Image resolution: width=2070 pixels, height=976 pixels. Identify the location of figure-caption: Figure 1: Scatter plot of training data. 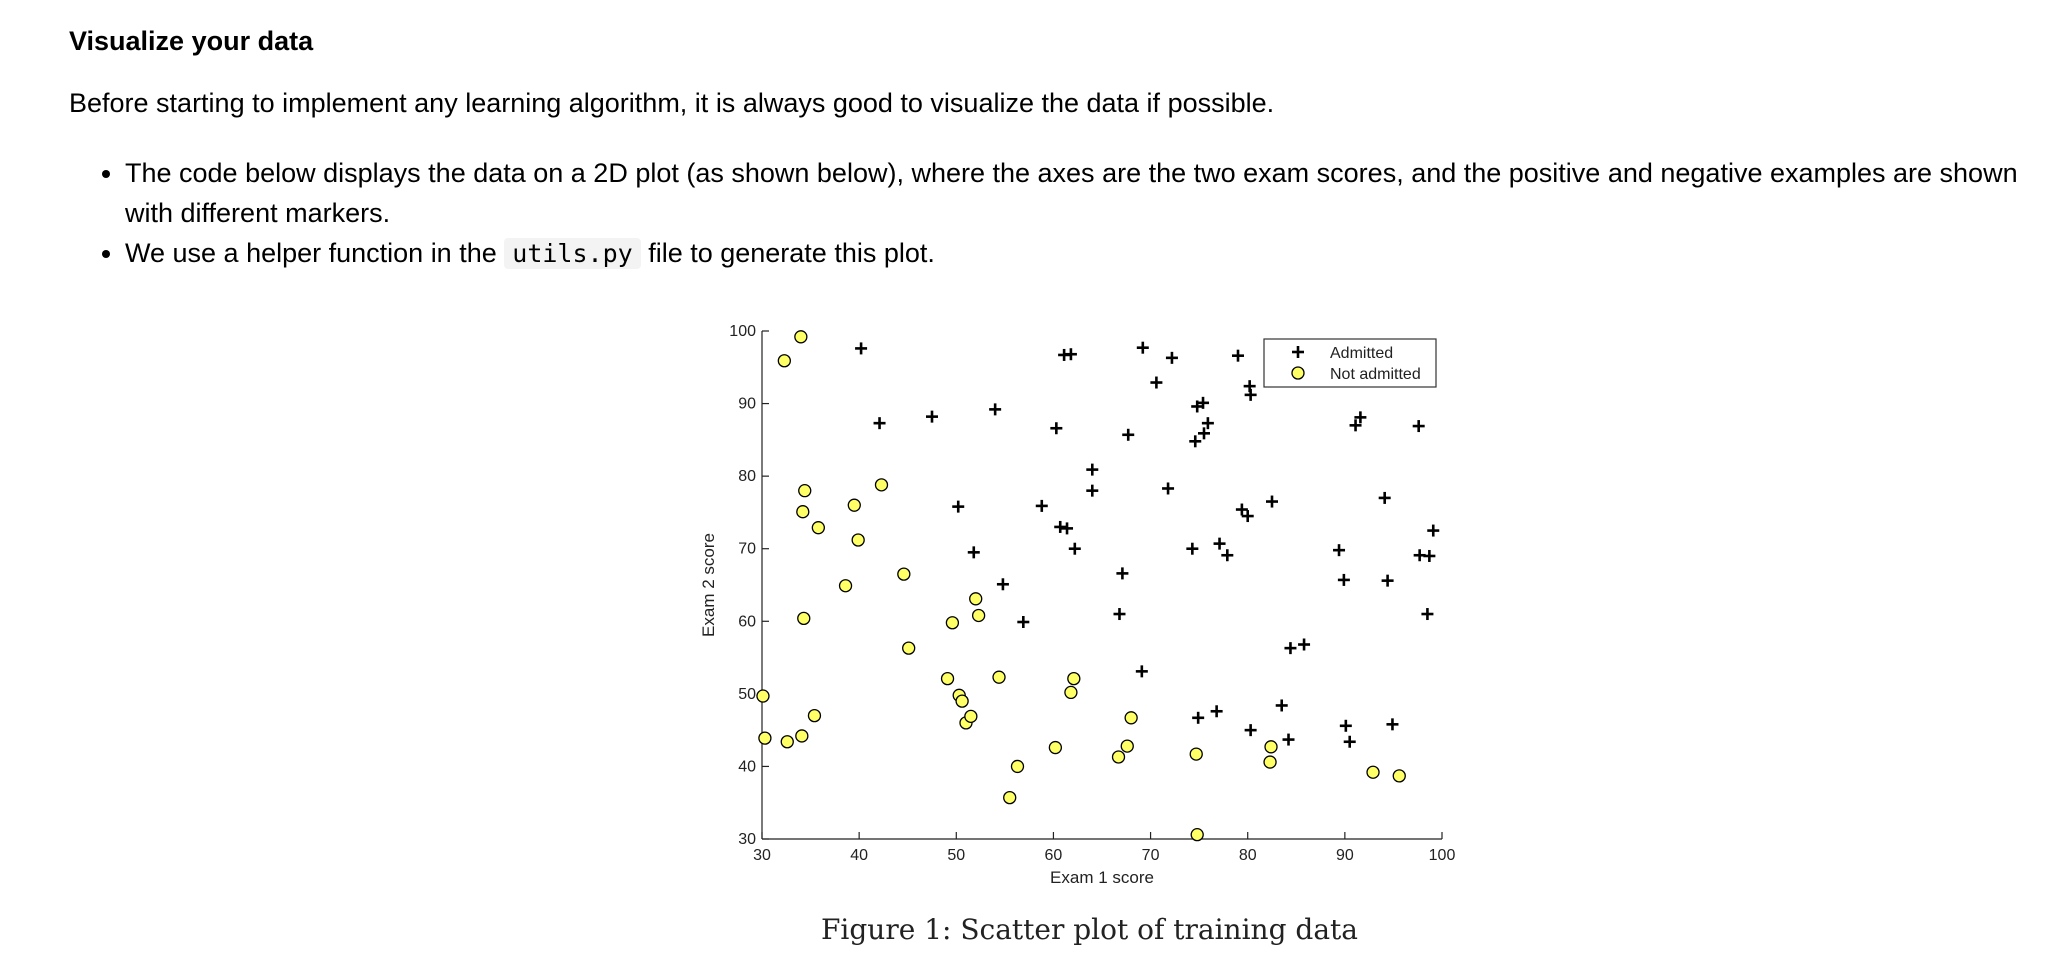
(1089, 929).